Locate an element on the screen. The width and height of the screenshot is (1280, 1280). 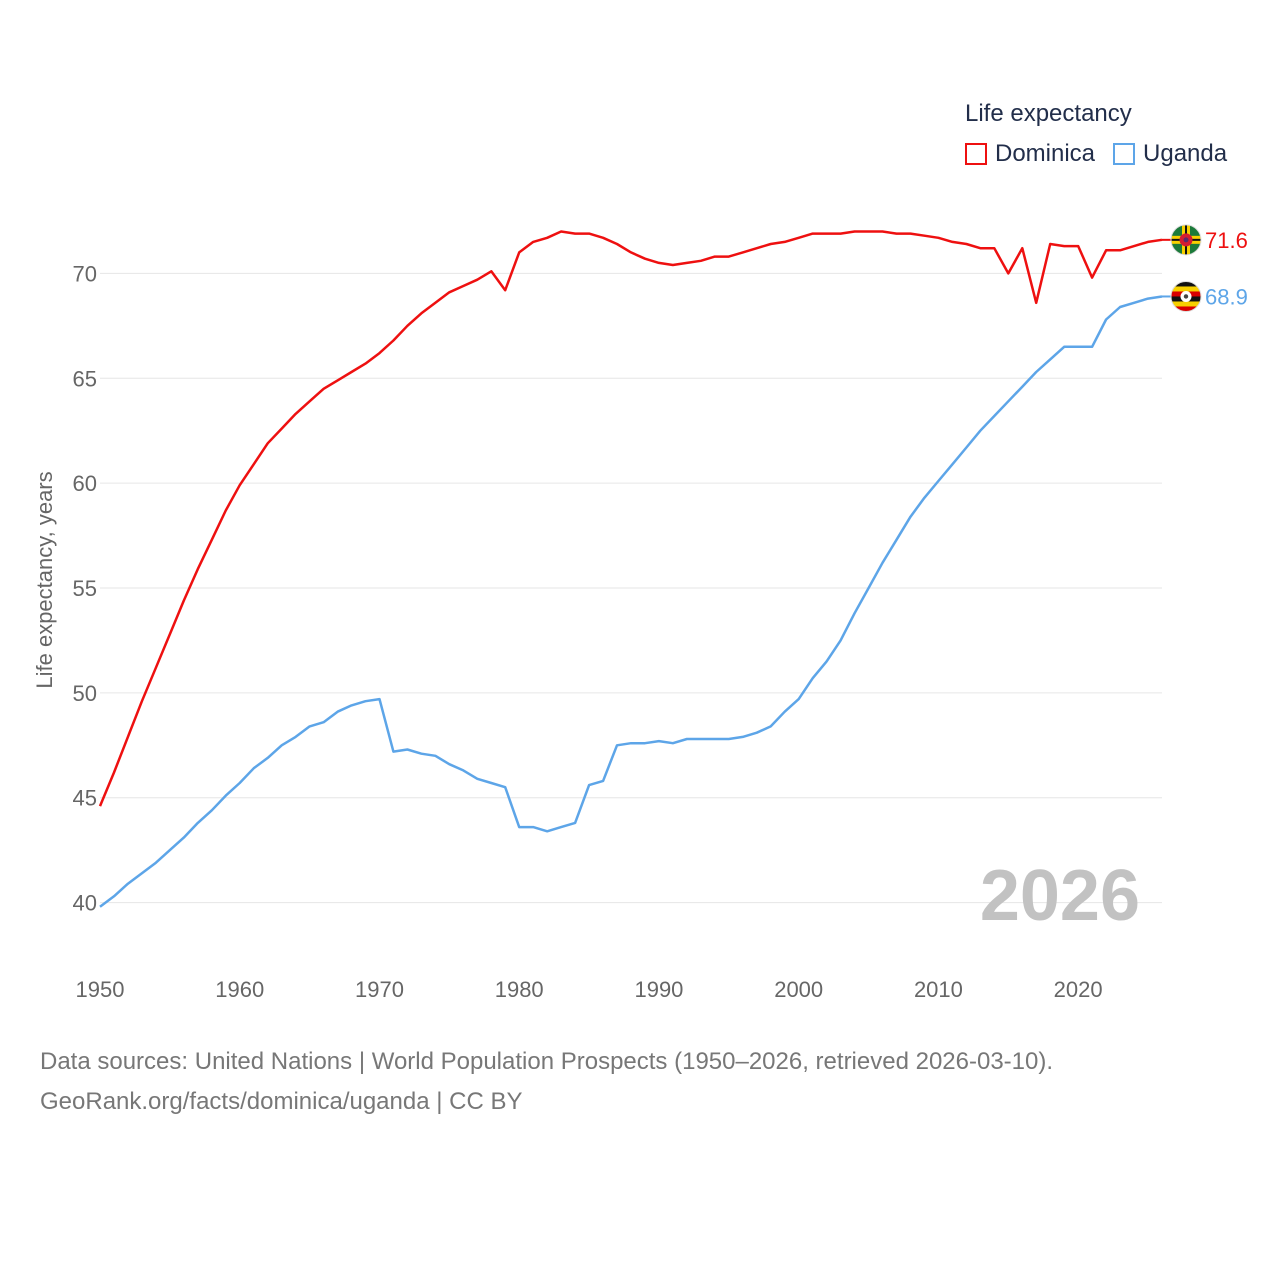
uganda-flag-icon is located at coordinates (1186, 296).